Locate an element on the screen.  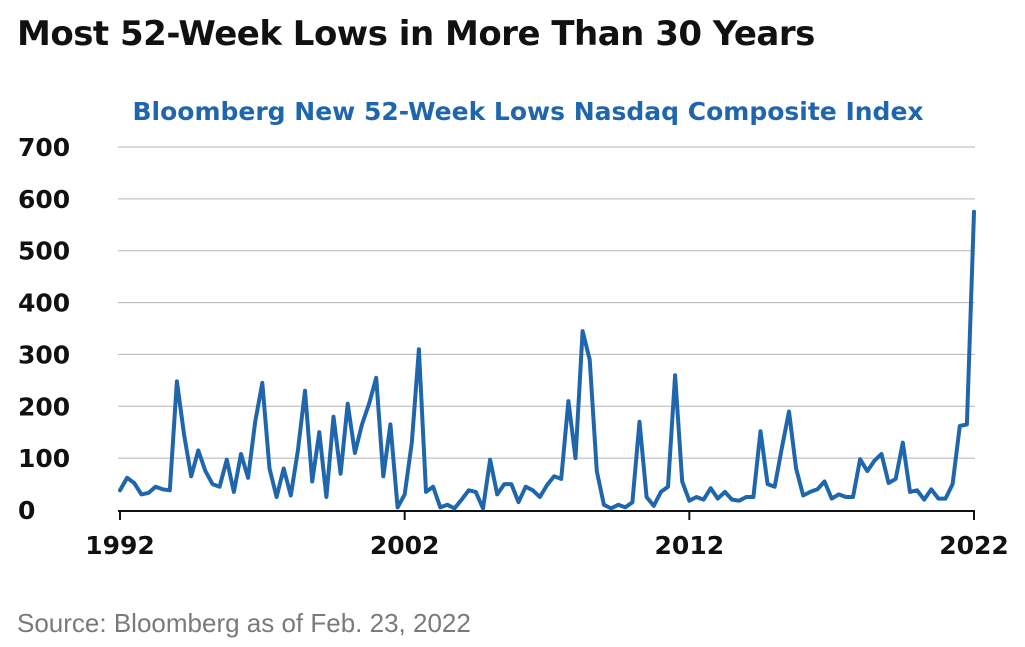
y-tick-label: 600 is located at coordinates (44, 199).